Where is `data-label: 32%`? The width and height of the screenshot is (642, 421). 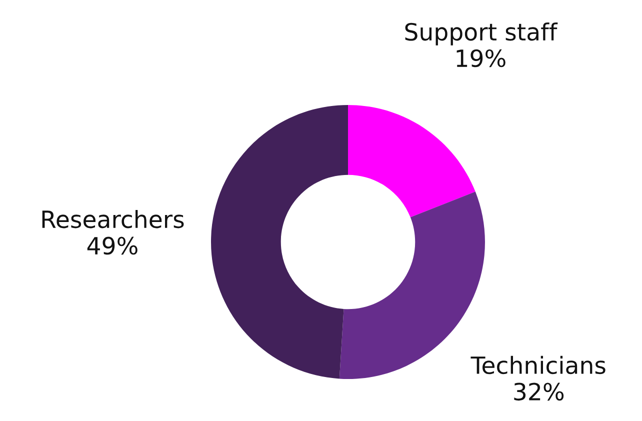
data-label: 32% is located at coordinates (539, 391).